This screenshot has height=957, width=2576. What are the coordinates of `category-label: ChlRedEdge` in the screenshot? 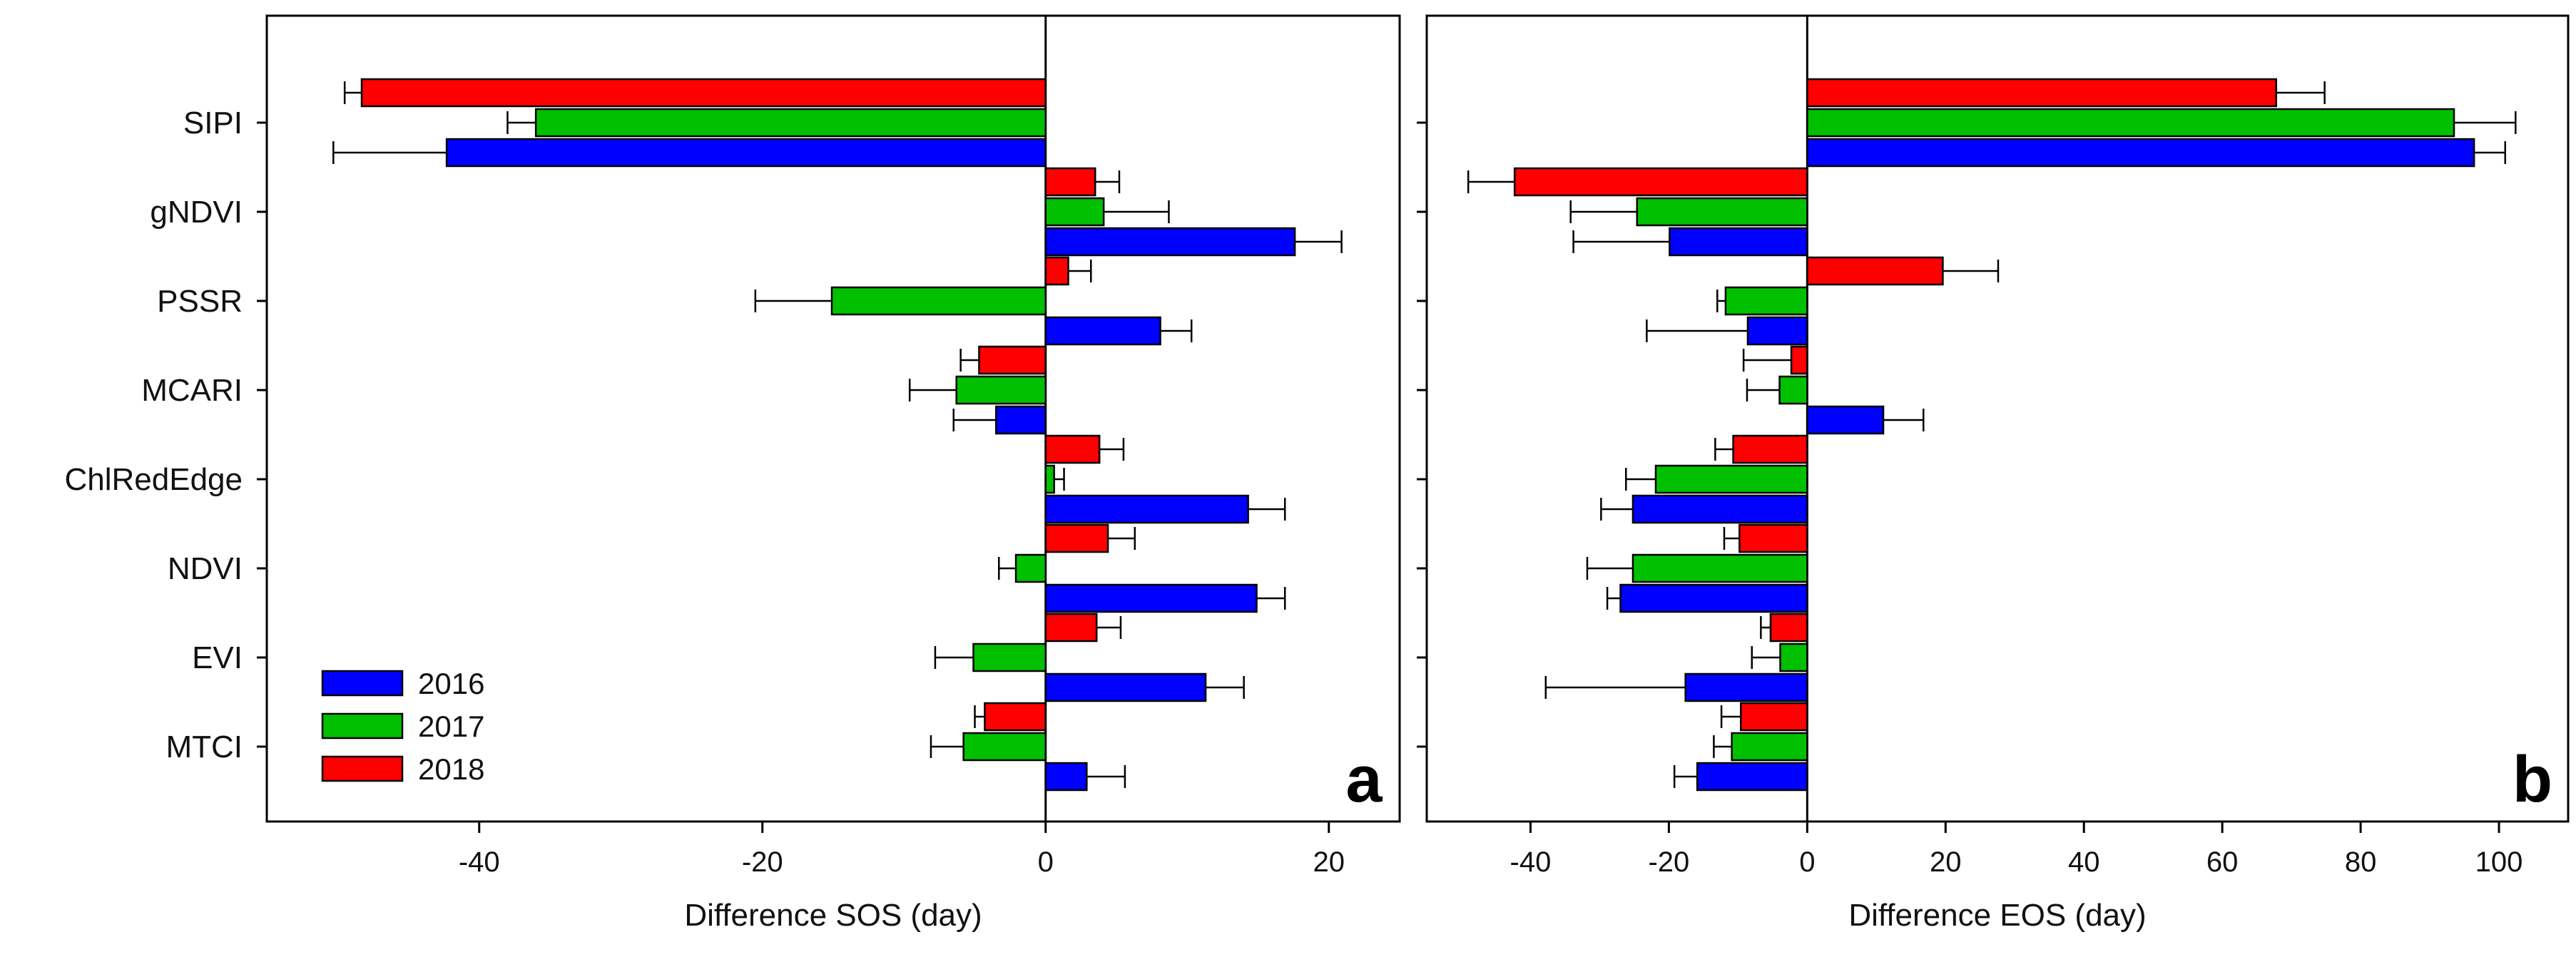 It's located at (154, 480).